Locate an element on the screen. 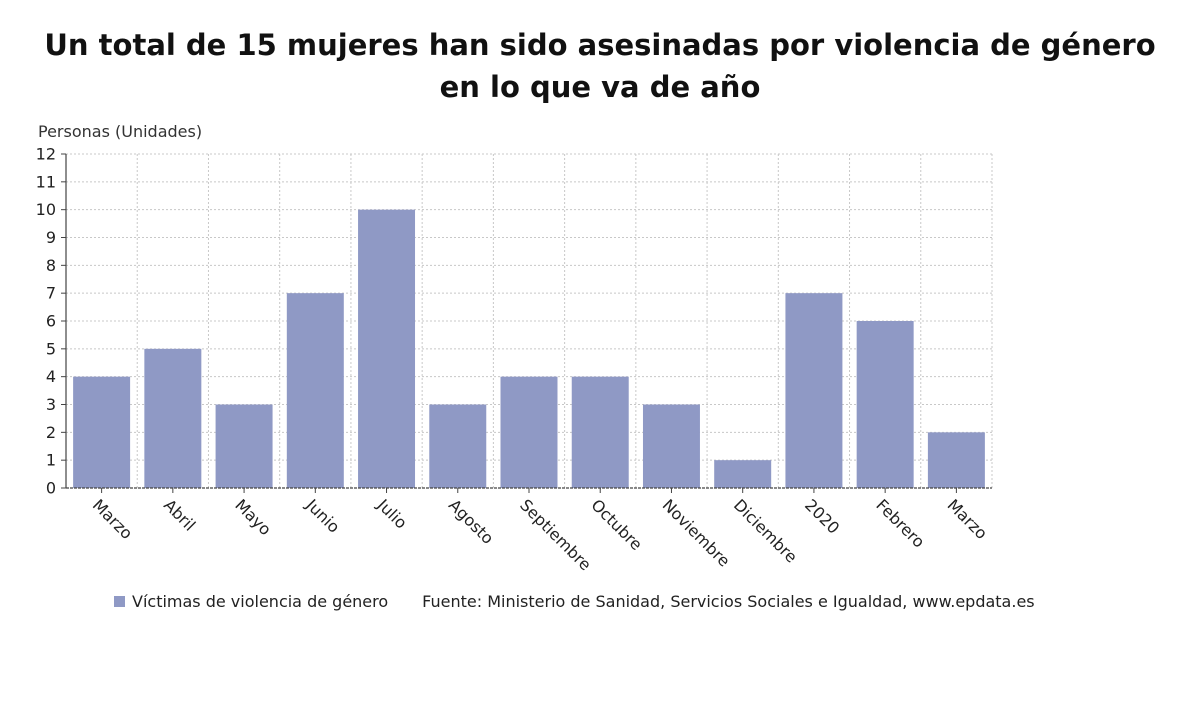 The image size is (1200, 705). x-tick-label: Diciembre is located at coordinates (765, 530).